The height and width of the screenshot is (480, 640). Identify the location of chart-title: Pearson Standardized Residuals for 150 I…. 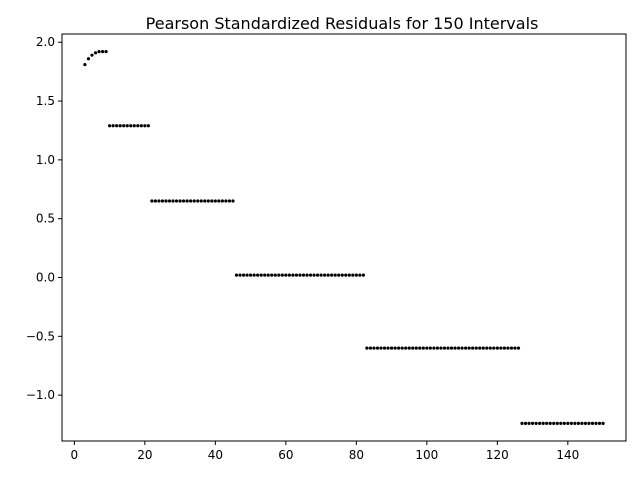
(342, 23).